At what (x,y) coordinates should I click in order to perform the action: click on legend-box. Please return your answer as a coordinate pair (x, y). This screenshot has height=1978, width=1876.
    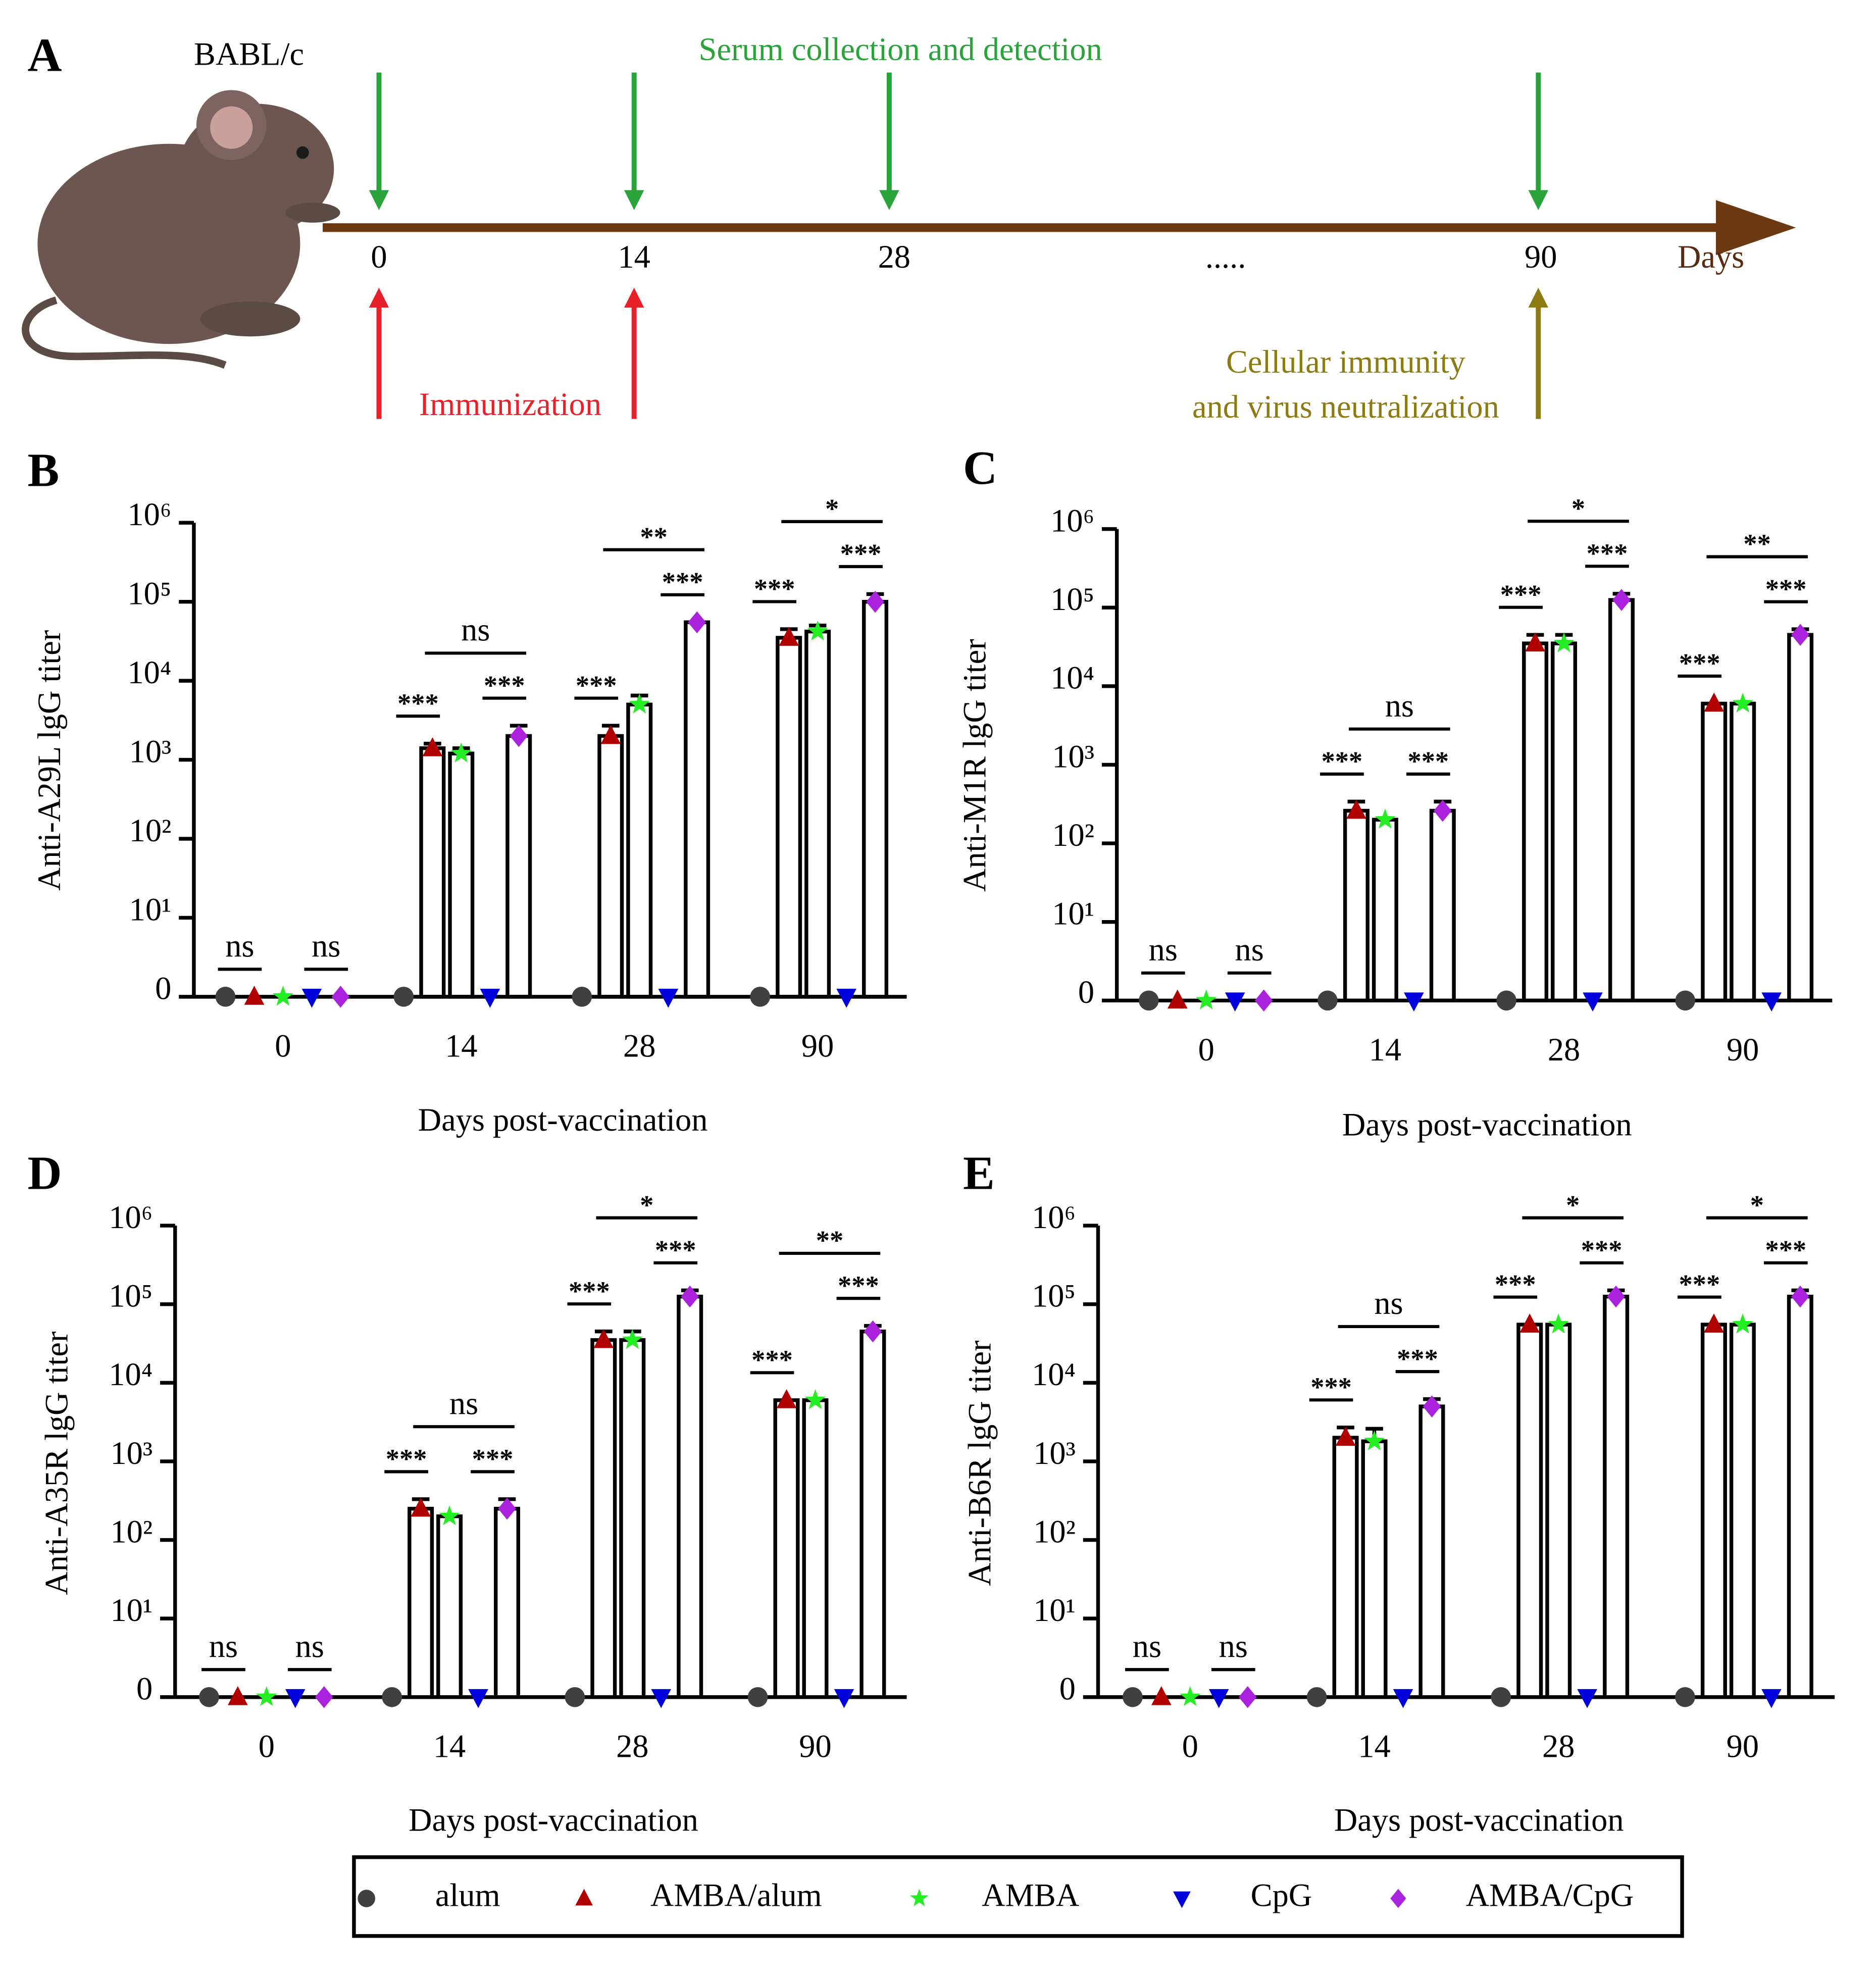
    Looking at the image, I should click on (1018, 1897).